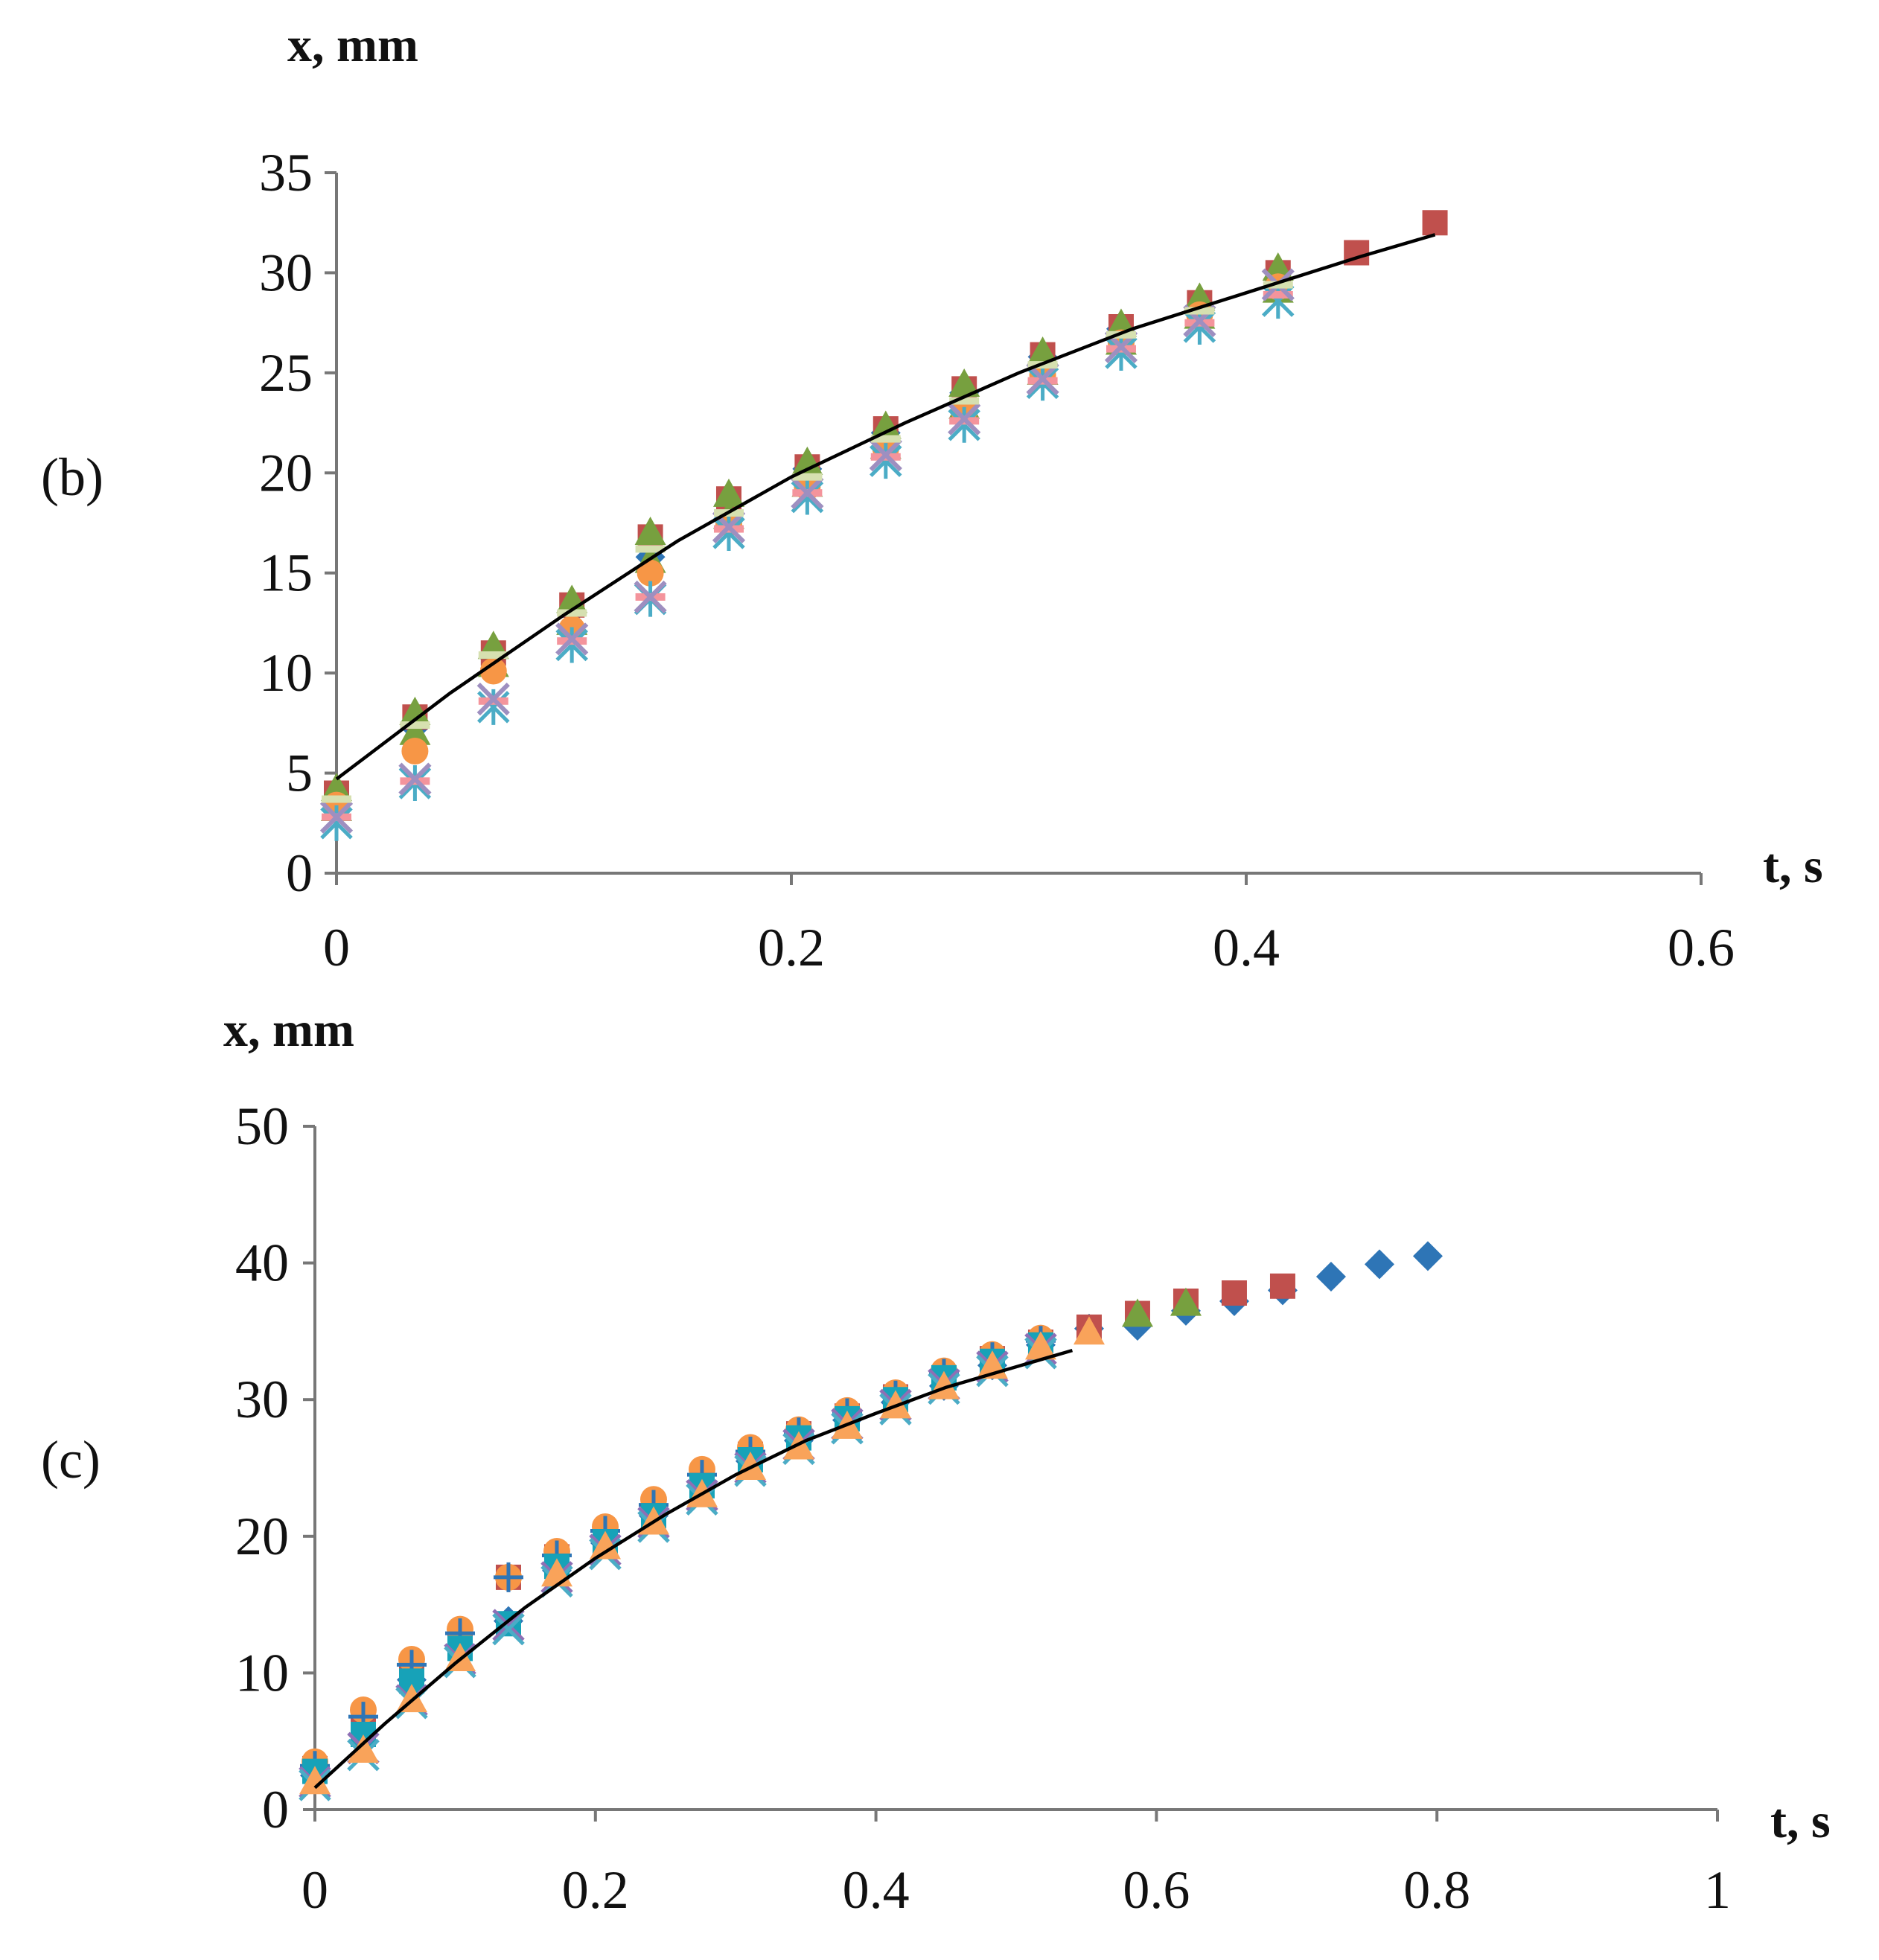  Describe the element at coordinates (299, 773) in the screenshot. I see `y-tick-label: 5` at that location.